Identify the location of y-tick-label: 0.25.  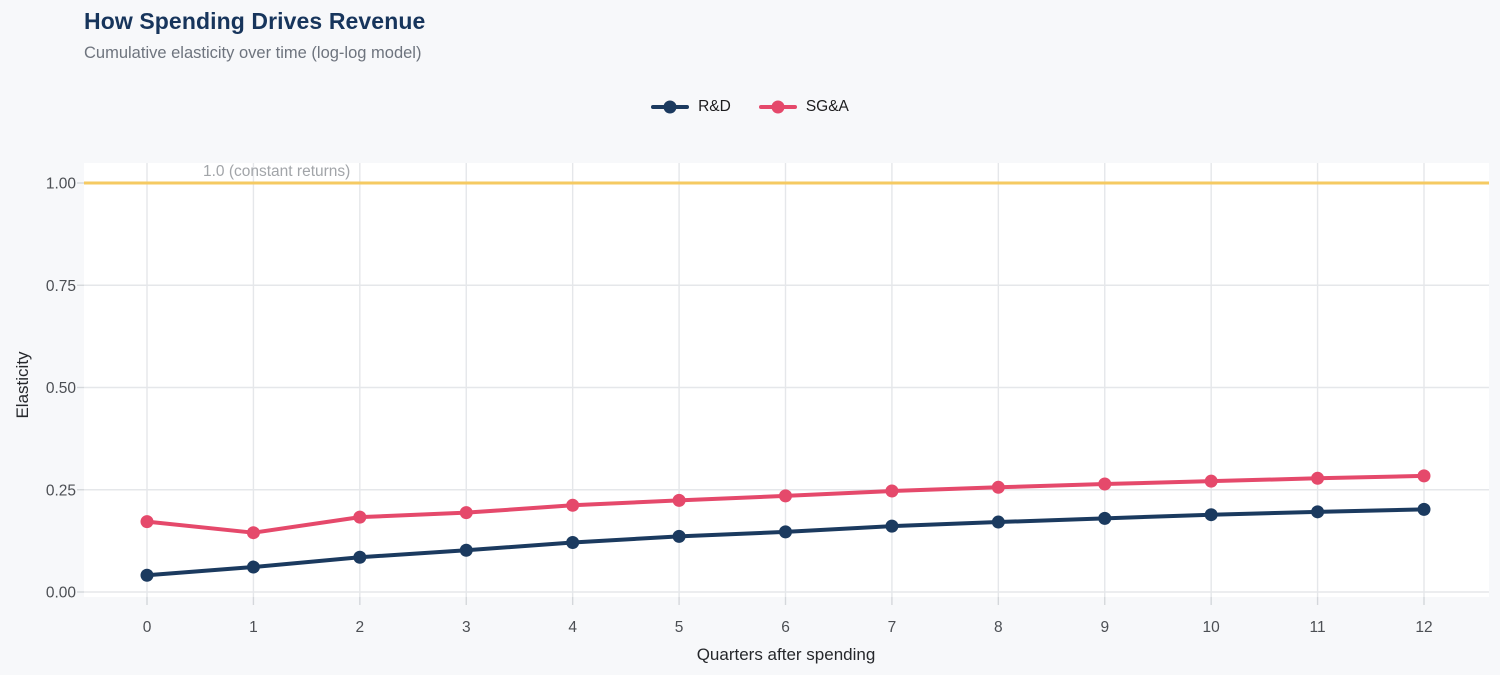
(61, 490).